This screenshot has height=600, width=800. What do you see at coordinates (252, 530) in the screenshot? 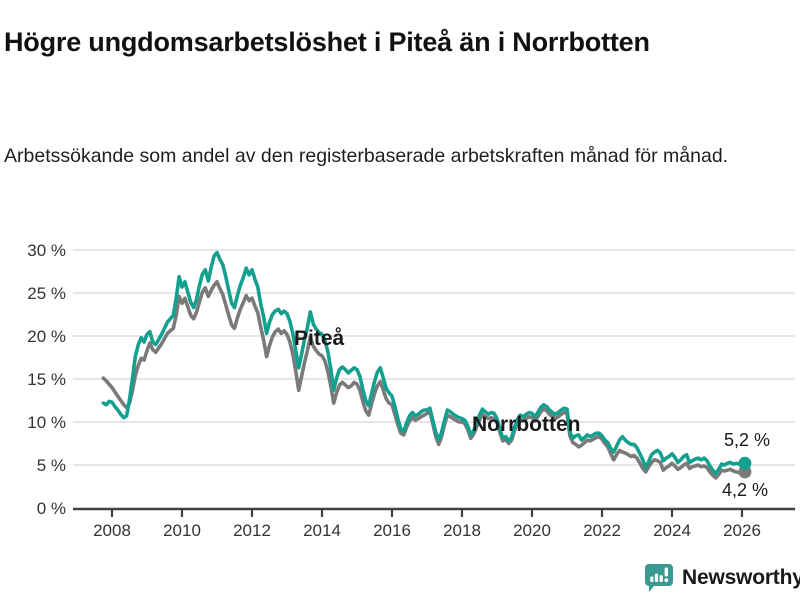
I see `x-axis-tick-label: 2012` at bounding box center [252, 530].